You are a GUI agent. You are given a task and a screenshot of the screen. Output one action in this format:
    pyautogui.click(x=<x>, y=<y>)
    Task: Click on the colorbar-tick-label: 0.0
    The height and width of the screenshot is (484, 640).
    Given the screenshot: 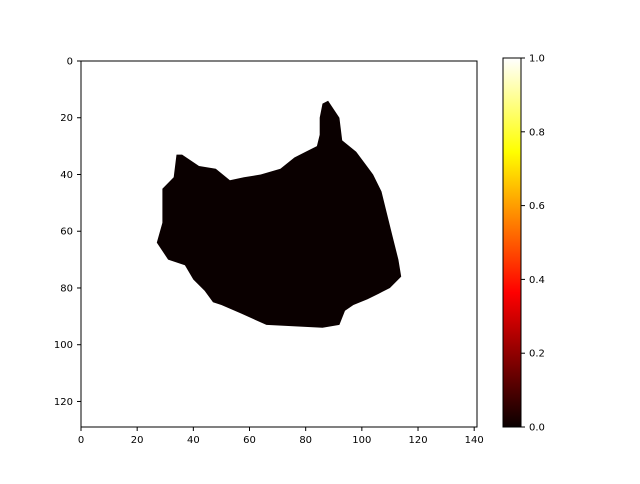 What is the action you would take?
    pyautogui.click(x=537, y=428)
    